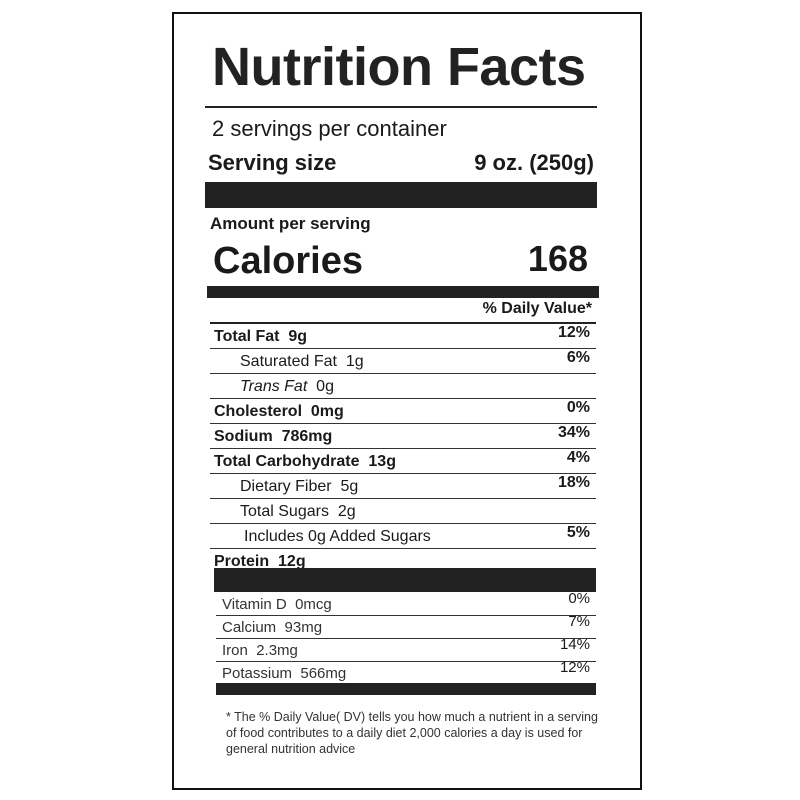 This screenshot has height=800, width=800. Describe the element at coordinates (288, 261) in the screenshot. I see `calories-label: Calories` at that location.